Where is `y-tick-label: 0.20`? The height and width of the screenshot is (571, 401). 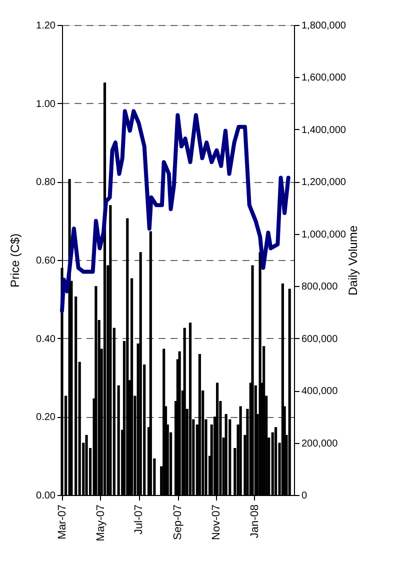
y-tick-label: 0.20 is located at coordinates (46, 418).